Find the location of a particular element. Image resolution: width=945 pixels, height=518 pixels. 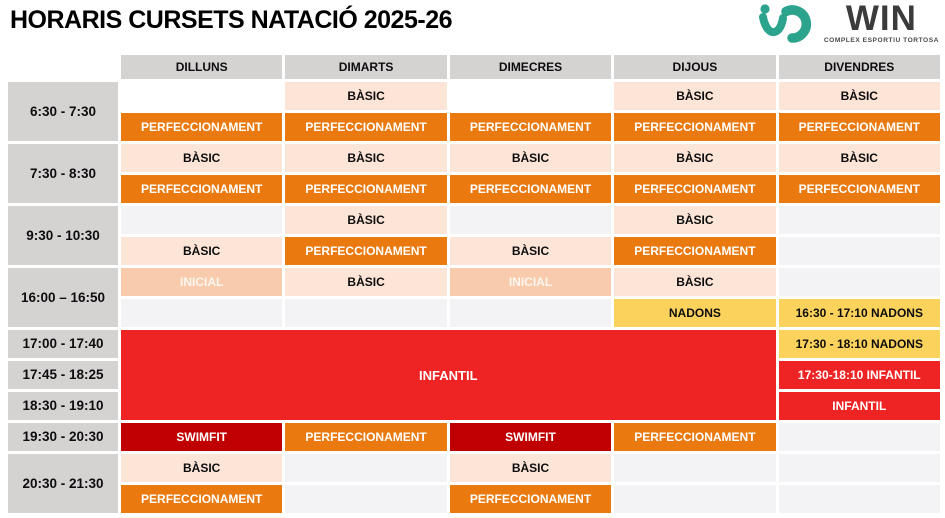

time-cell-6: 20:30 - 21:30 is located at coordinates (63, 483).